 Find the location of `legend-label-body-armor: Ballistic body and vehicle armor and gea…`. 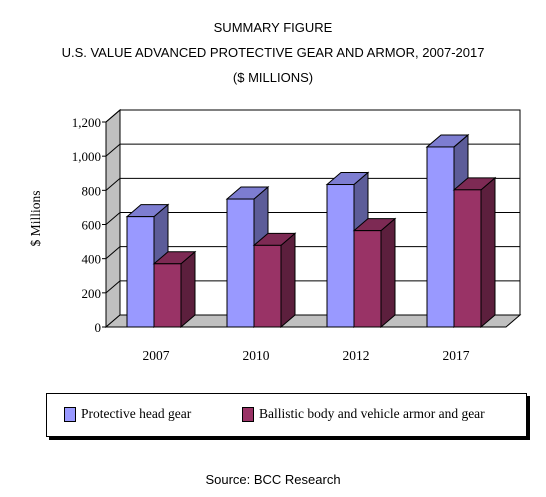

legend-label-body-armor: Ballistic body and vehicle armor and gea… is located at coordinates (372, 413).